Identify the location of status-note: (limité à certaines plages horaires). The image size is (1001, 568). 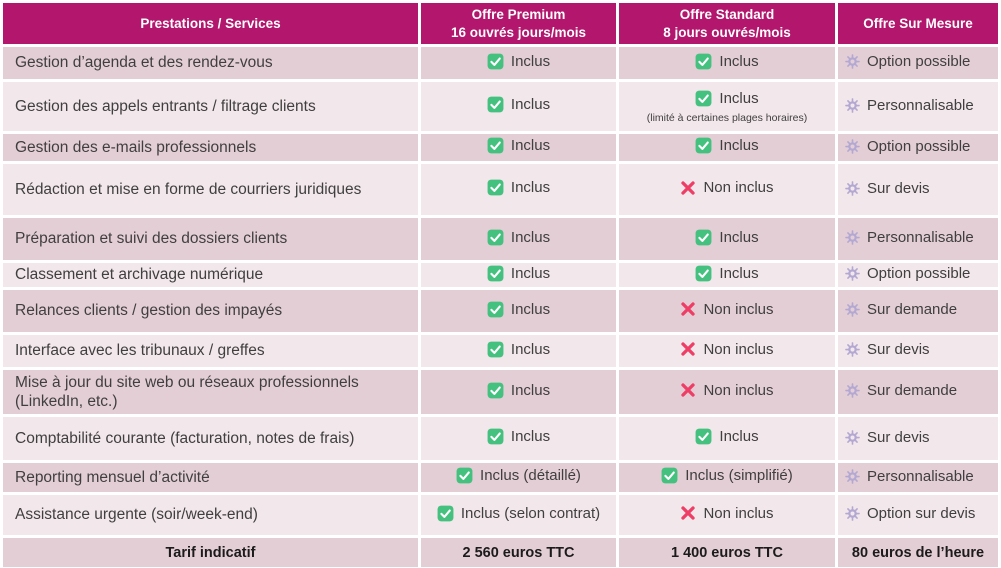
(727, 117).